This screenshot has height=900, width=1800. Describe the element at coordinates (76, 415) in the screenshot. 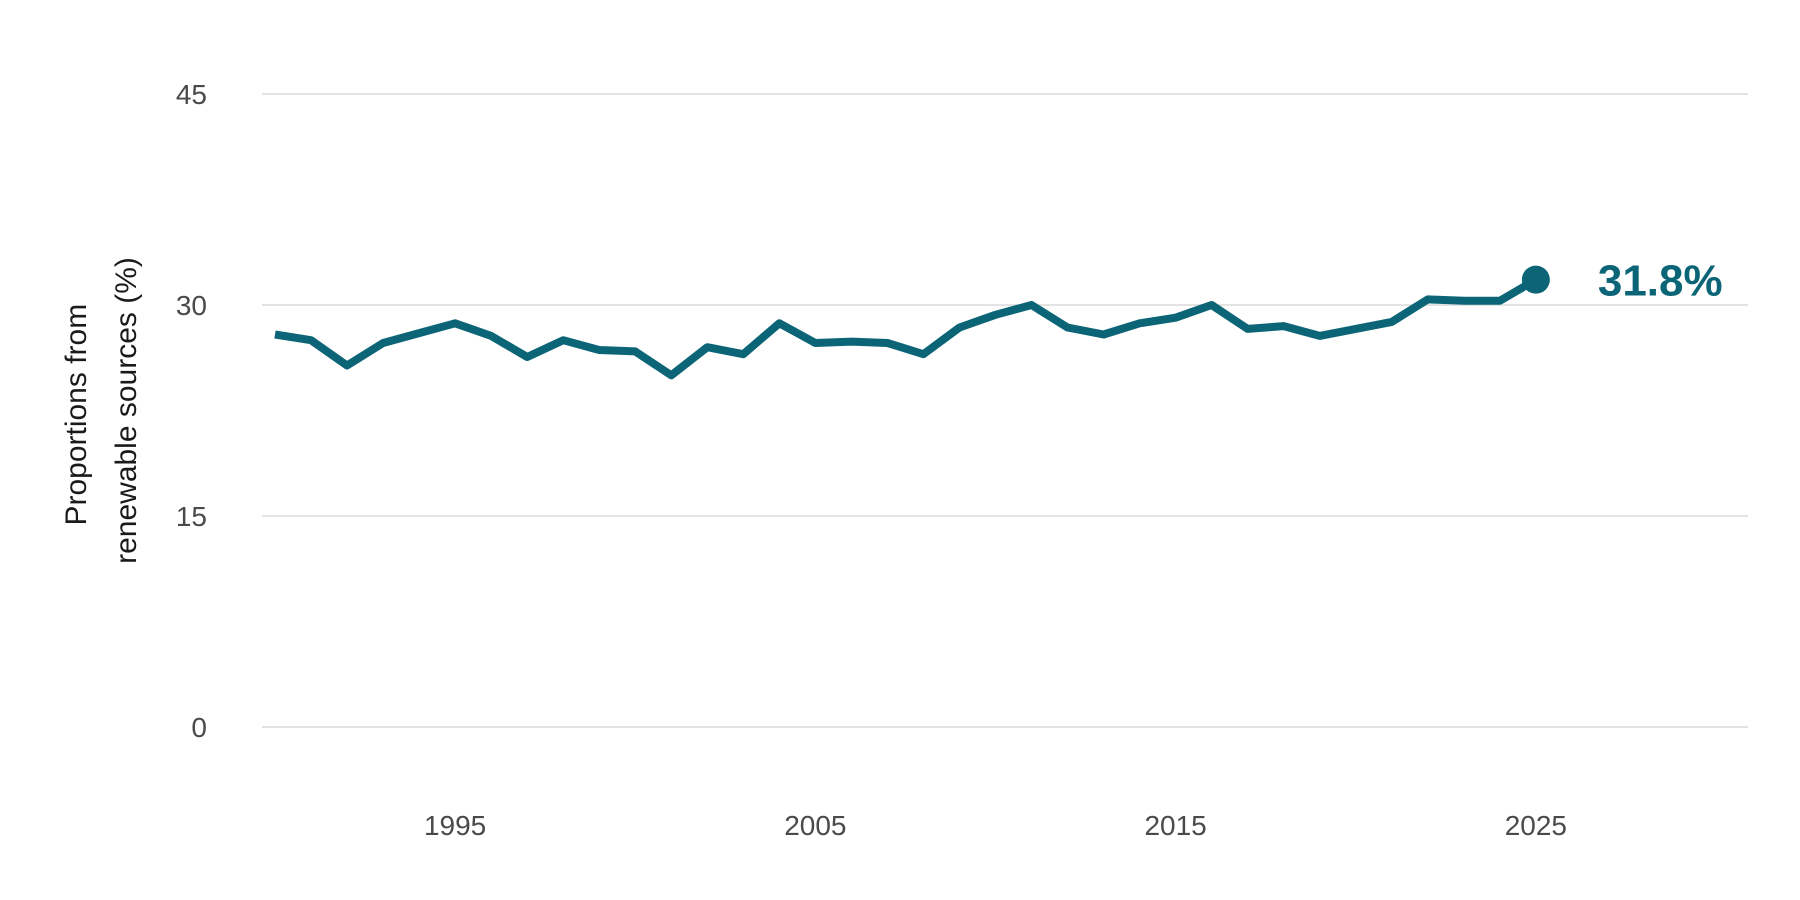

I see `y-axis-title-line-1: Proportions from` at that location.